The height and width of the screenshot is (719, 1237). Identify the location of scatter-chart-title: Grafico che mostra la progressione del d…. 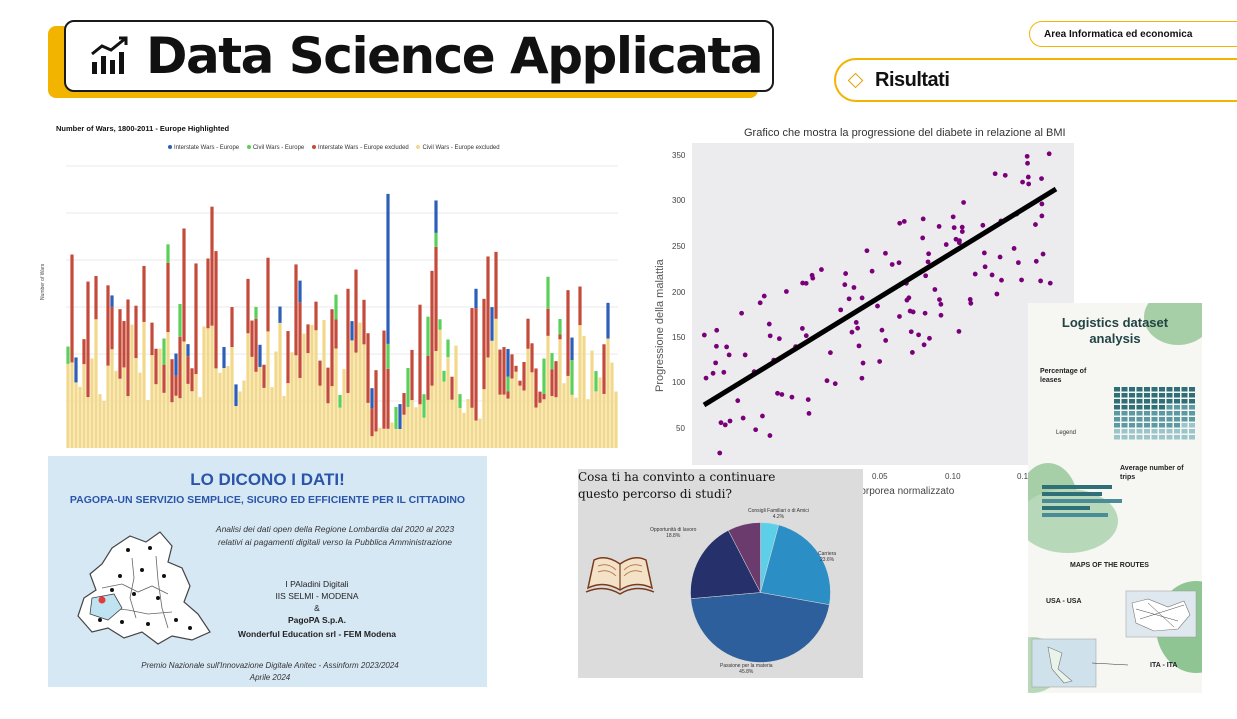
(905, 133).